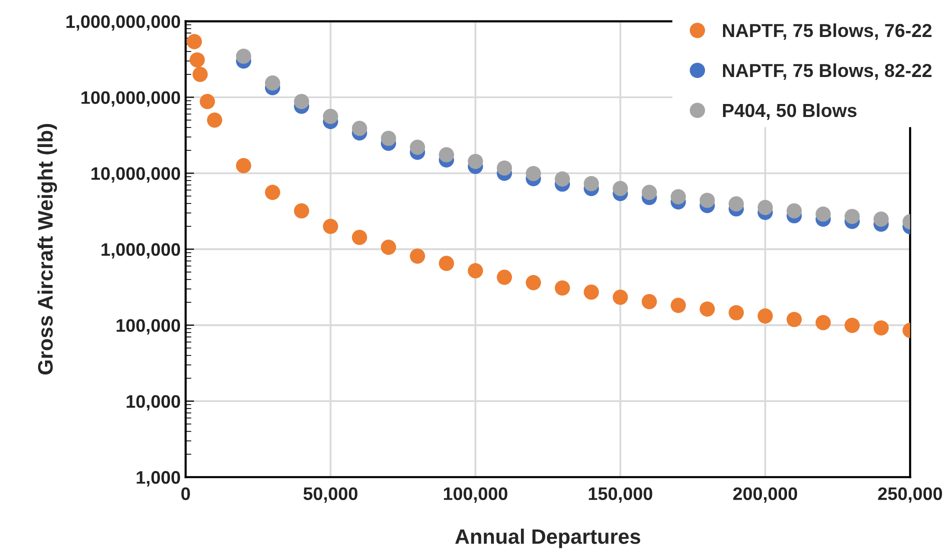 Image resolution: width=952 pixels, height=560 pixels. Describe the element at coordinates (185, 493) in the screenshot. I see `x-tick-label: 0` at that location.